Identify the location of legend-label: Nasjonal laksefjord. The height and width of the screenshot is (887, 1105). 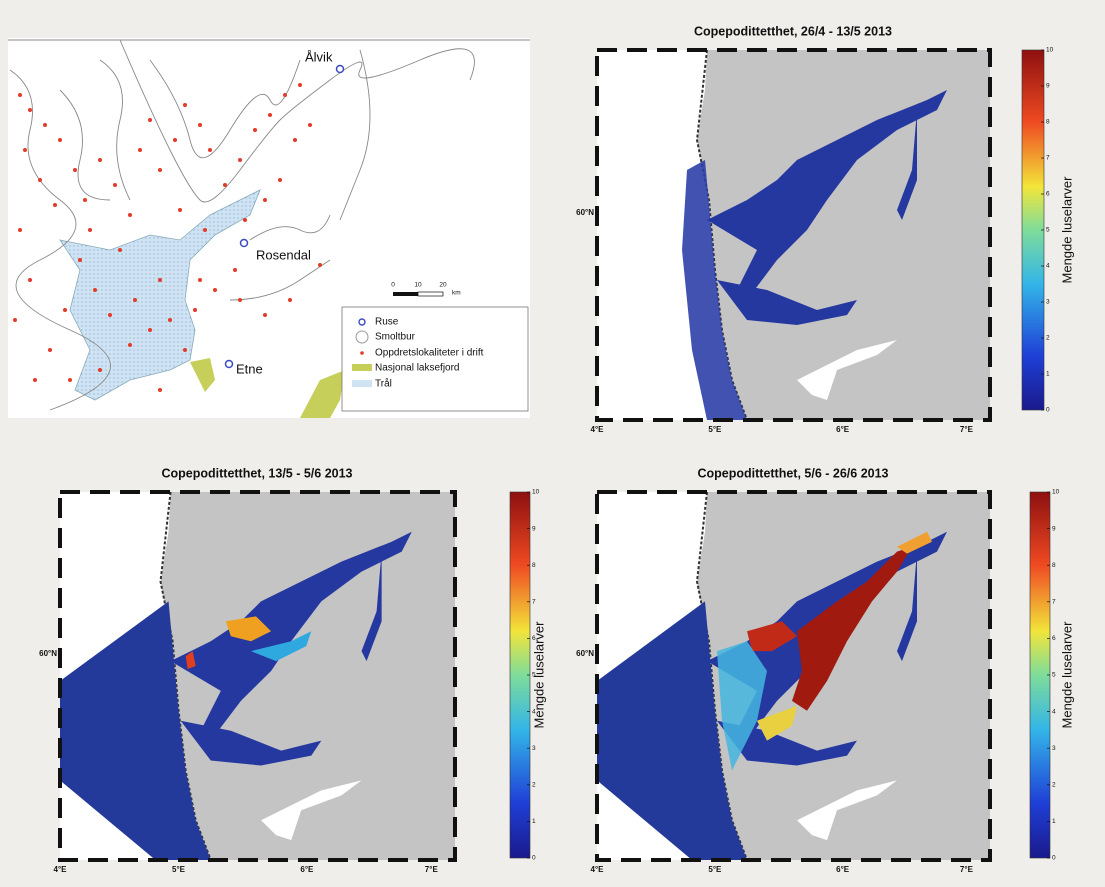
(417, 368).